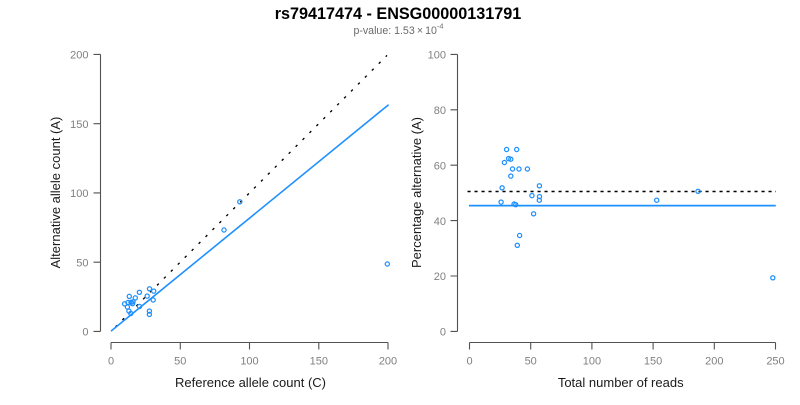 The width and height of the screenshot is (800, 405). What do you see at coordinates (55, 193) in the screenshot?
I see `svg-text: Alternative allele count (A)` at bounding box center [55, 193].